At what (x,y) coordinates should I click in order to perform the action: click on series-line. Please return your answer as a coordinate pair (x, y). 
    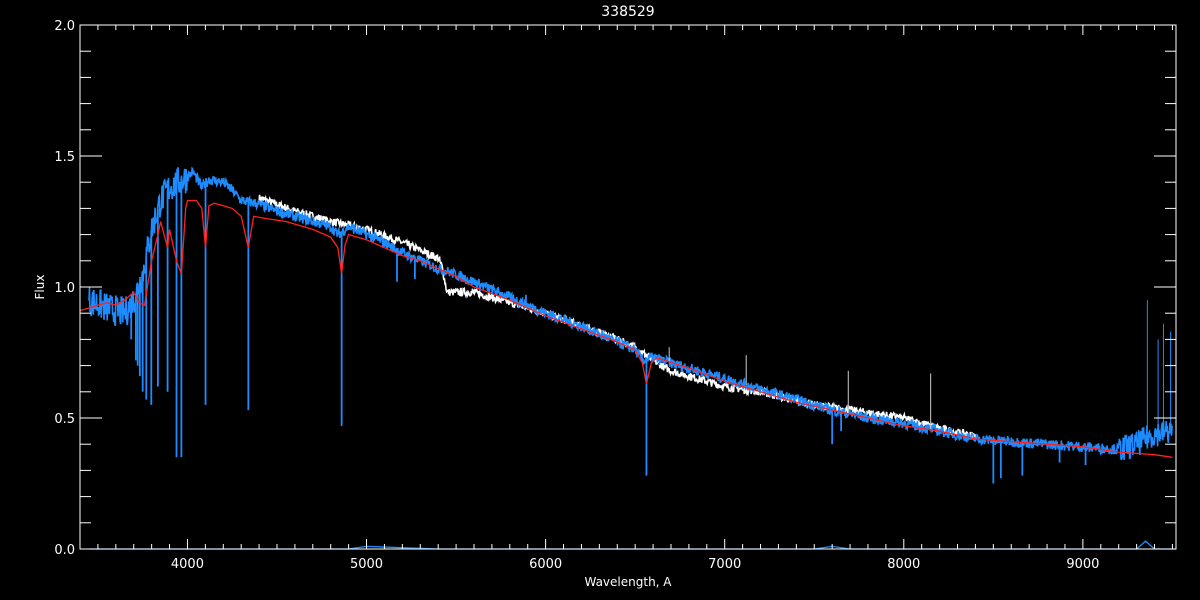
    Looking at the image, I should click on (632, 545).